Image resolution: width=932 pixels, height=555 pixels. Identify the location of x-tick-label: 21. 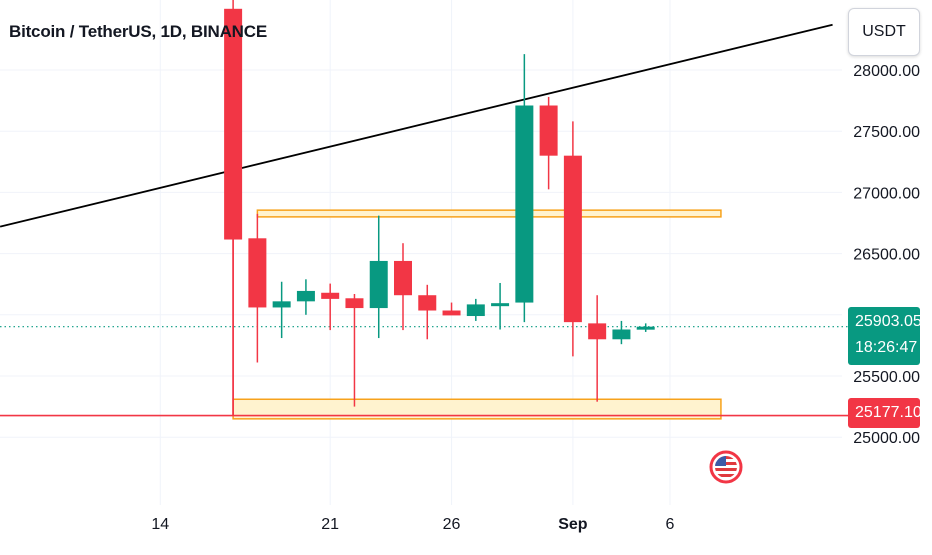
(330, 524).